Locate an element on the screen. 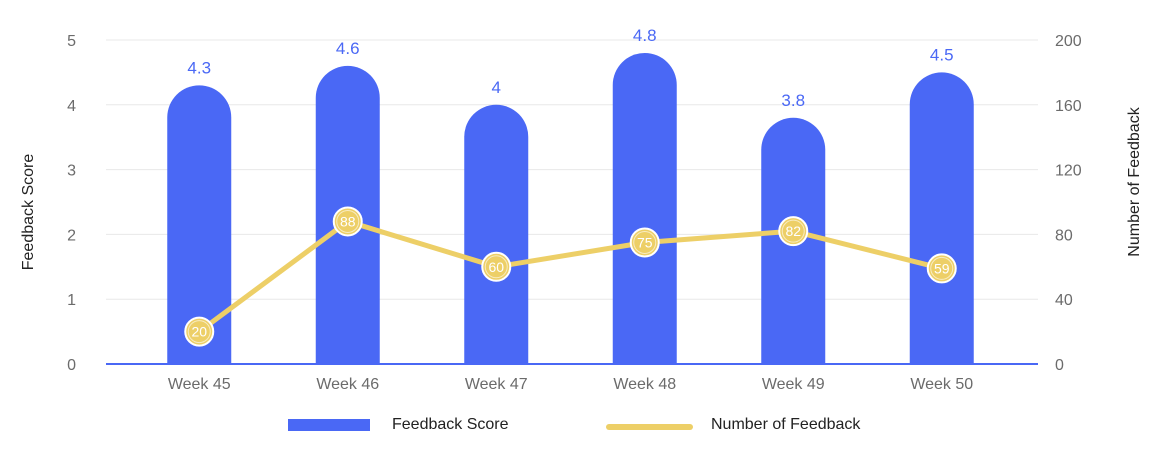  line-point-label: 60 is located at coordinates (496, 267).